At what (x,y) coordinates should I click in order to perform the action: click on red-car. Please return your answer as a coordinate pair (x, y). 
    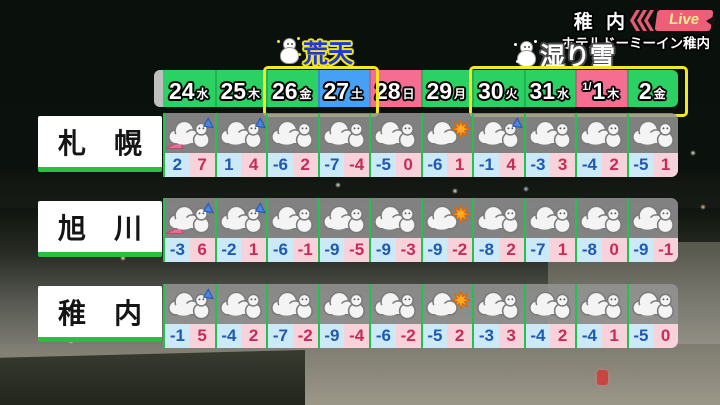
    Looking at the image, I should click on (602, 377).